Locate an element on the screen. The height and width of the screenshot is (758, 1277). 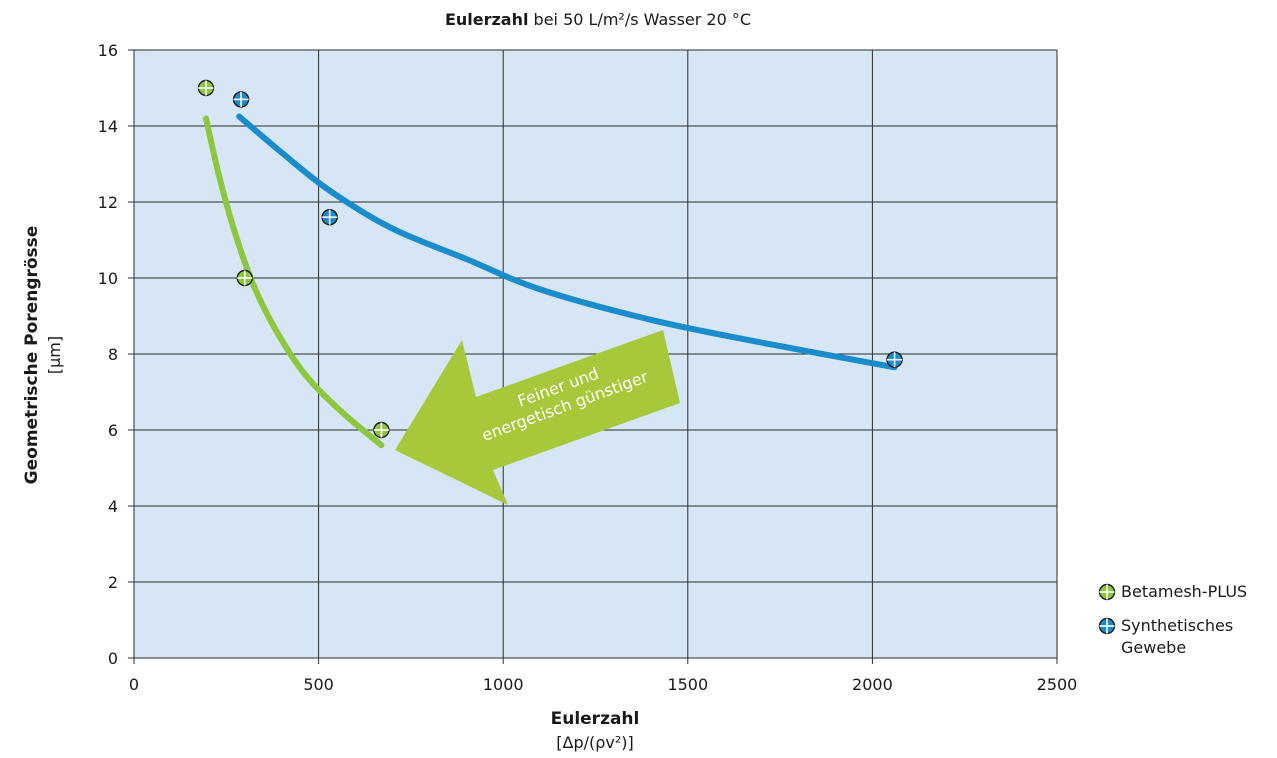
y-tick-label: 6 is located at coordinates (113, 430).